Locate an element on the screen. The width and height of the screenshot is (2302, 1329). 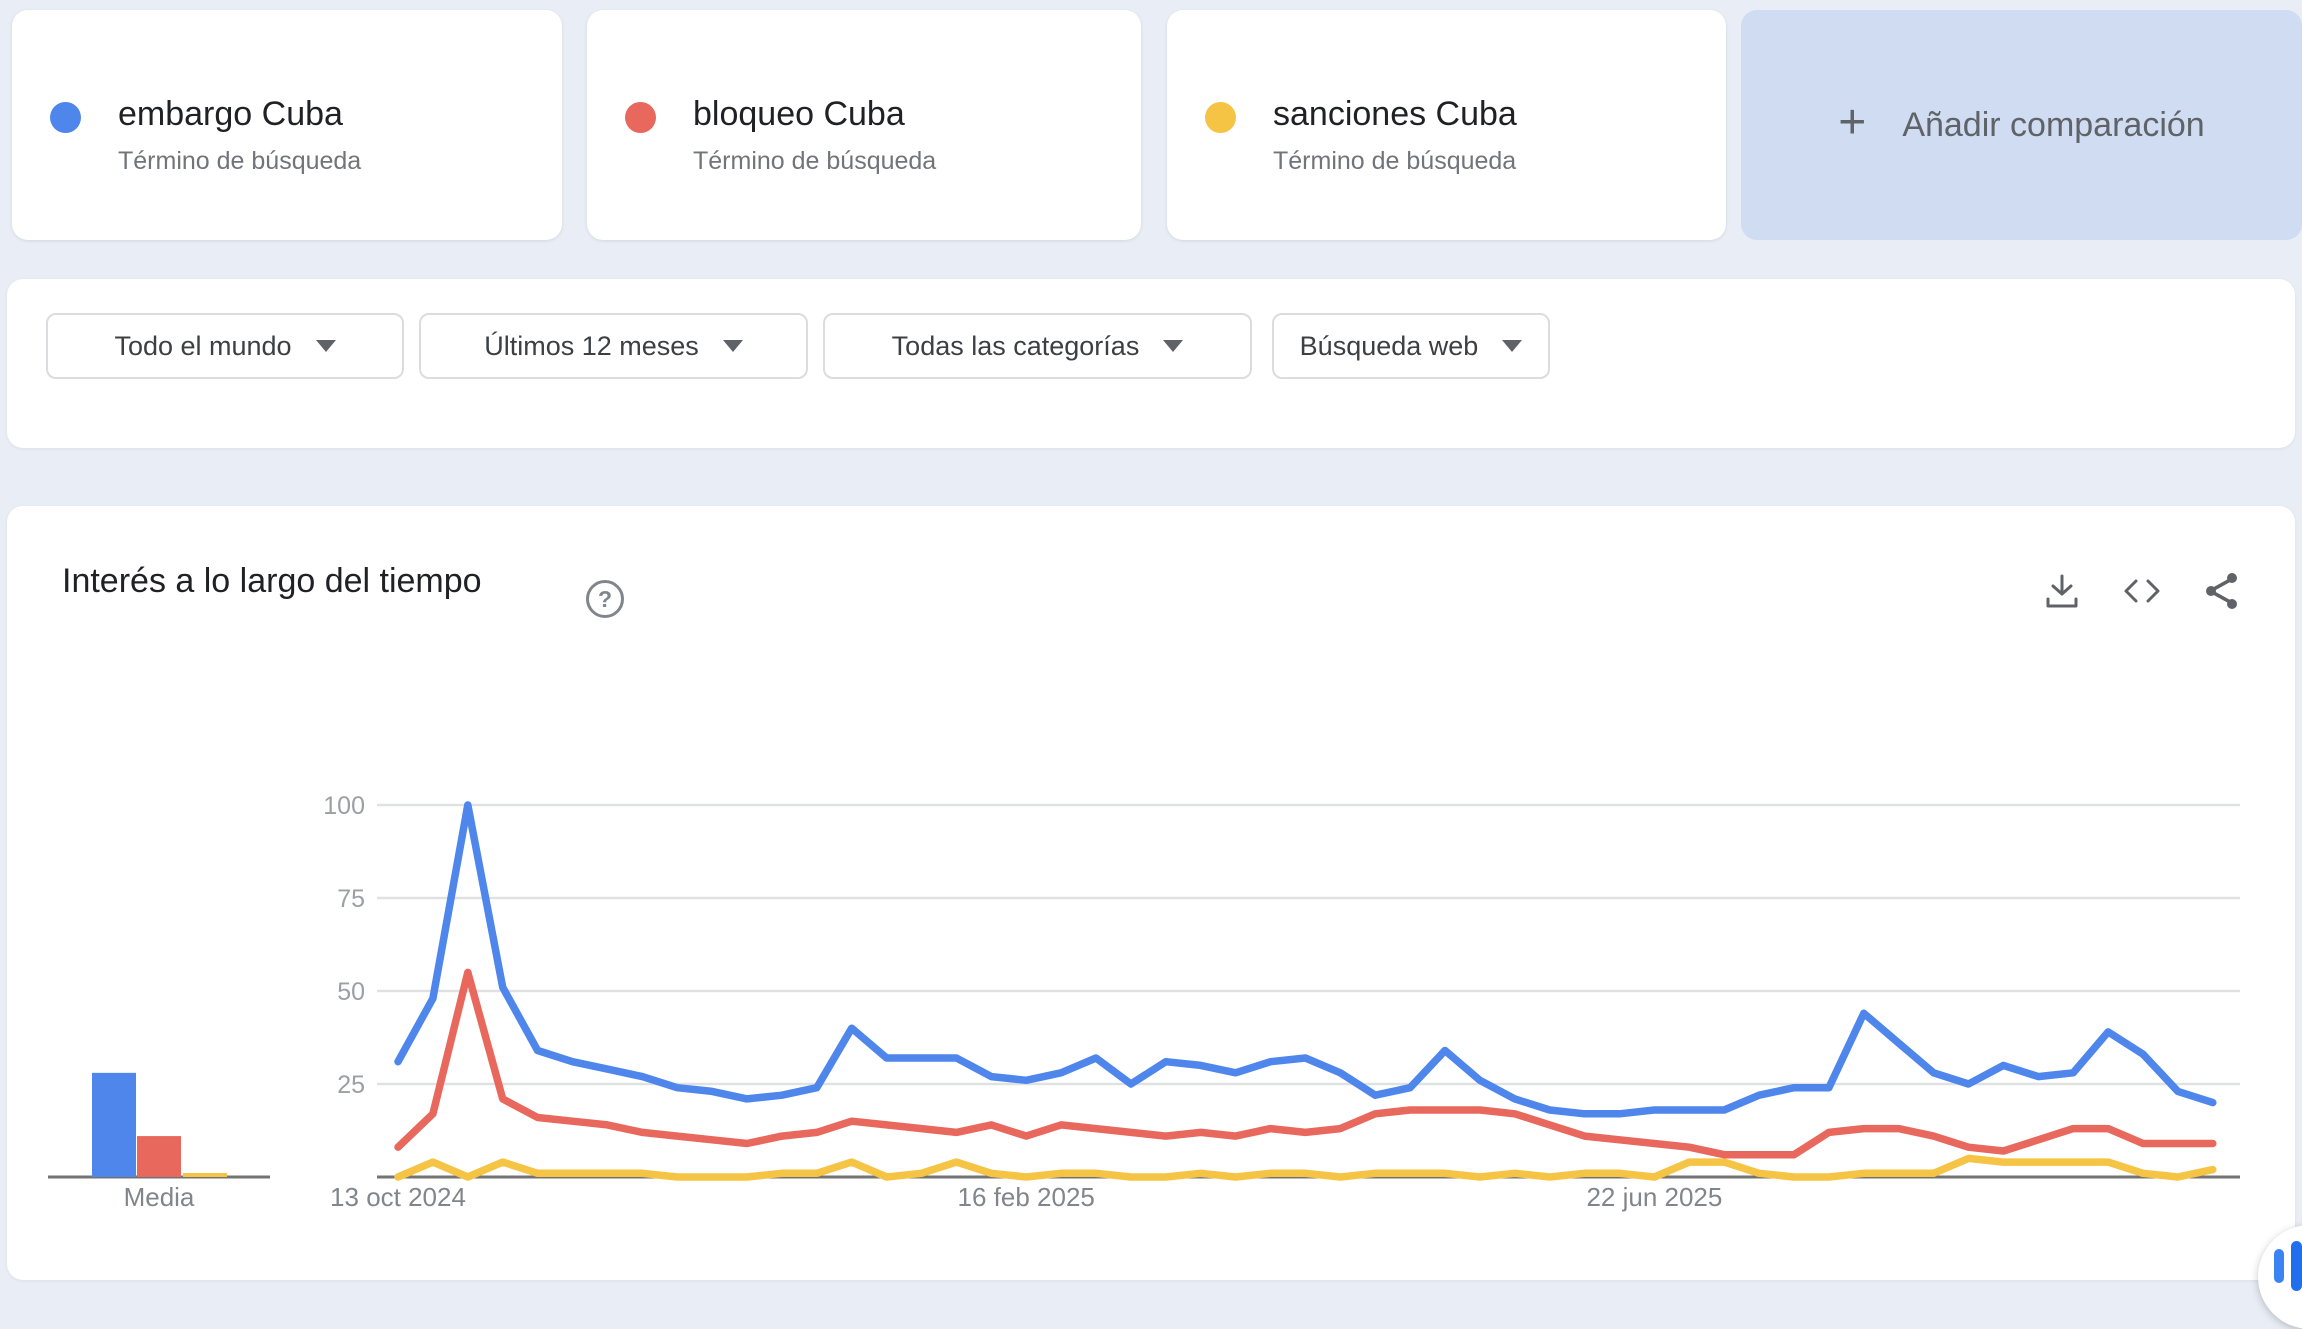
help-icon: ? is located at coordinates (605, 599).